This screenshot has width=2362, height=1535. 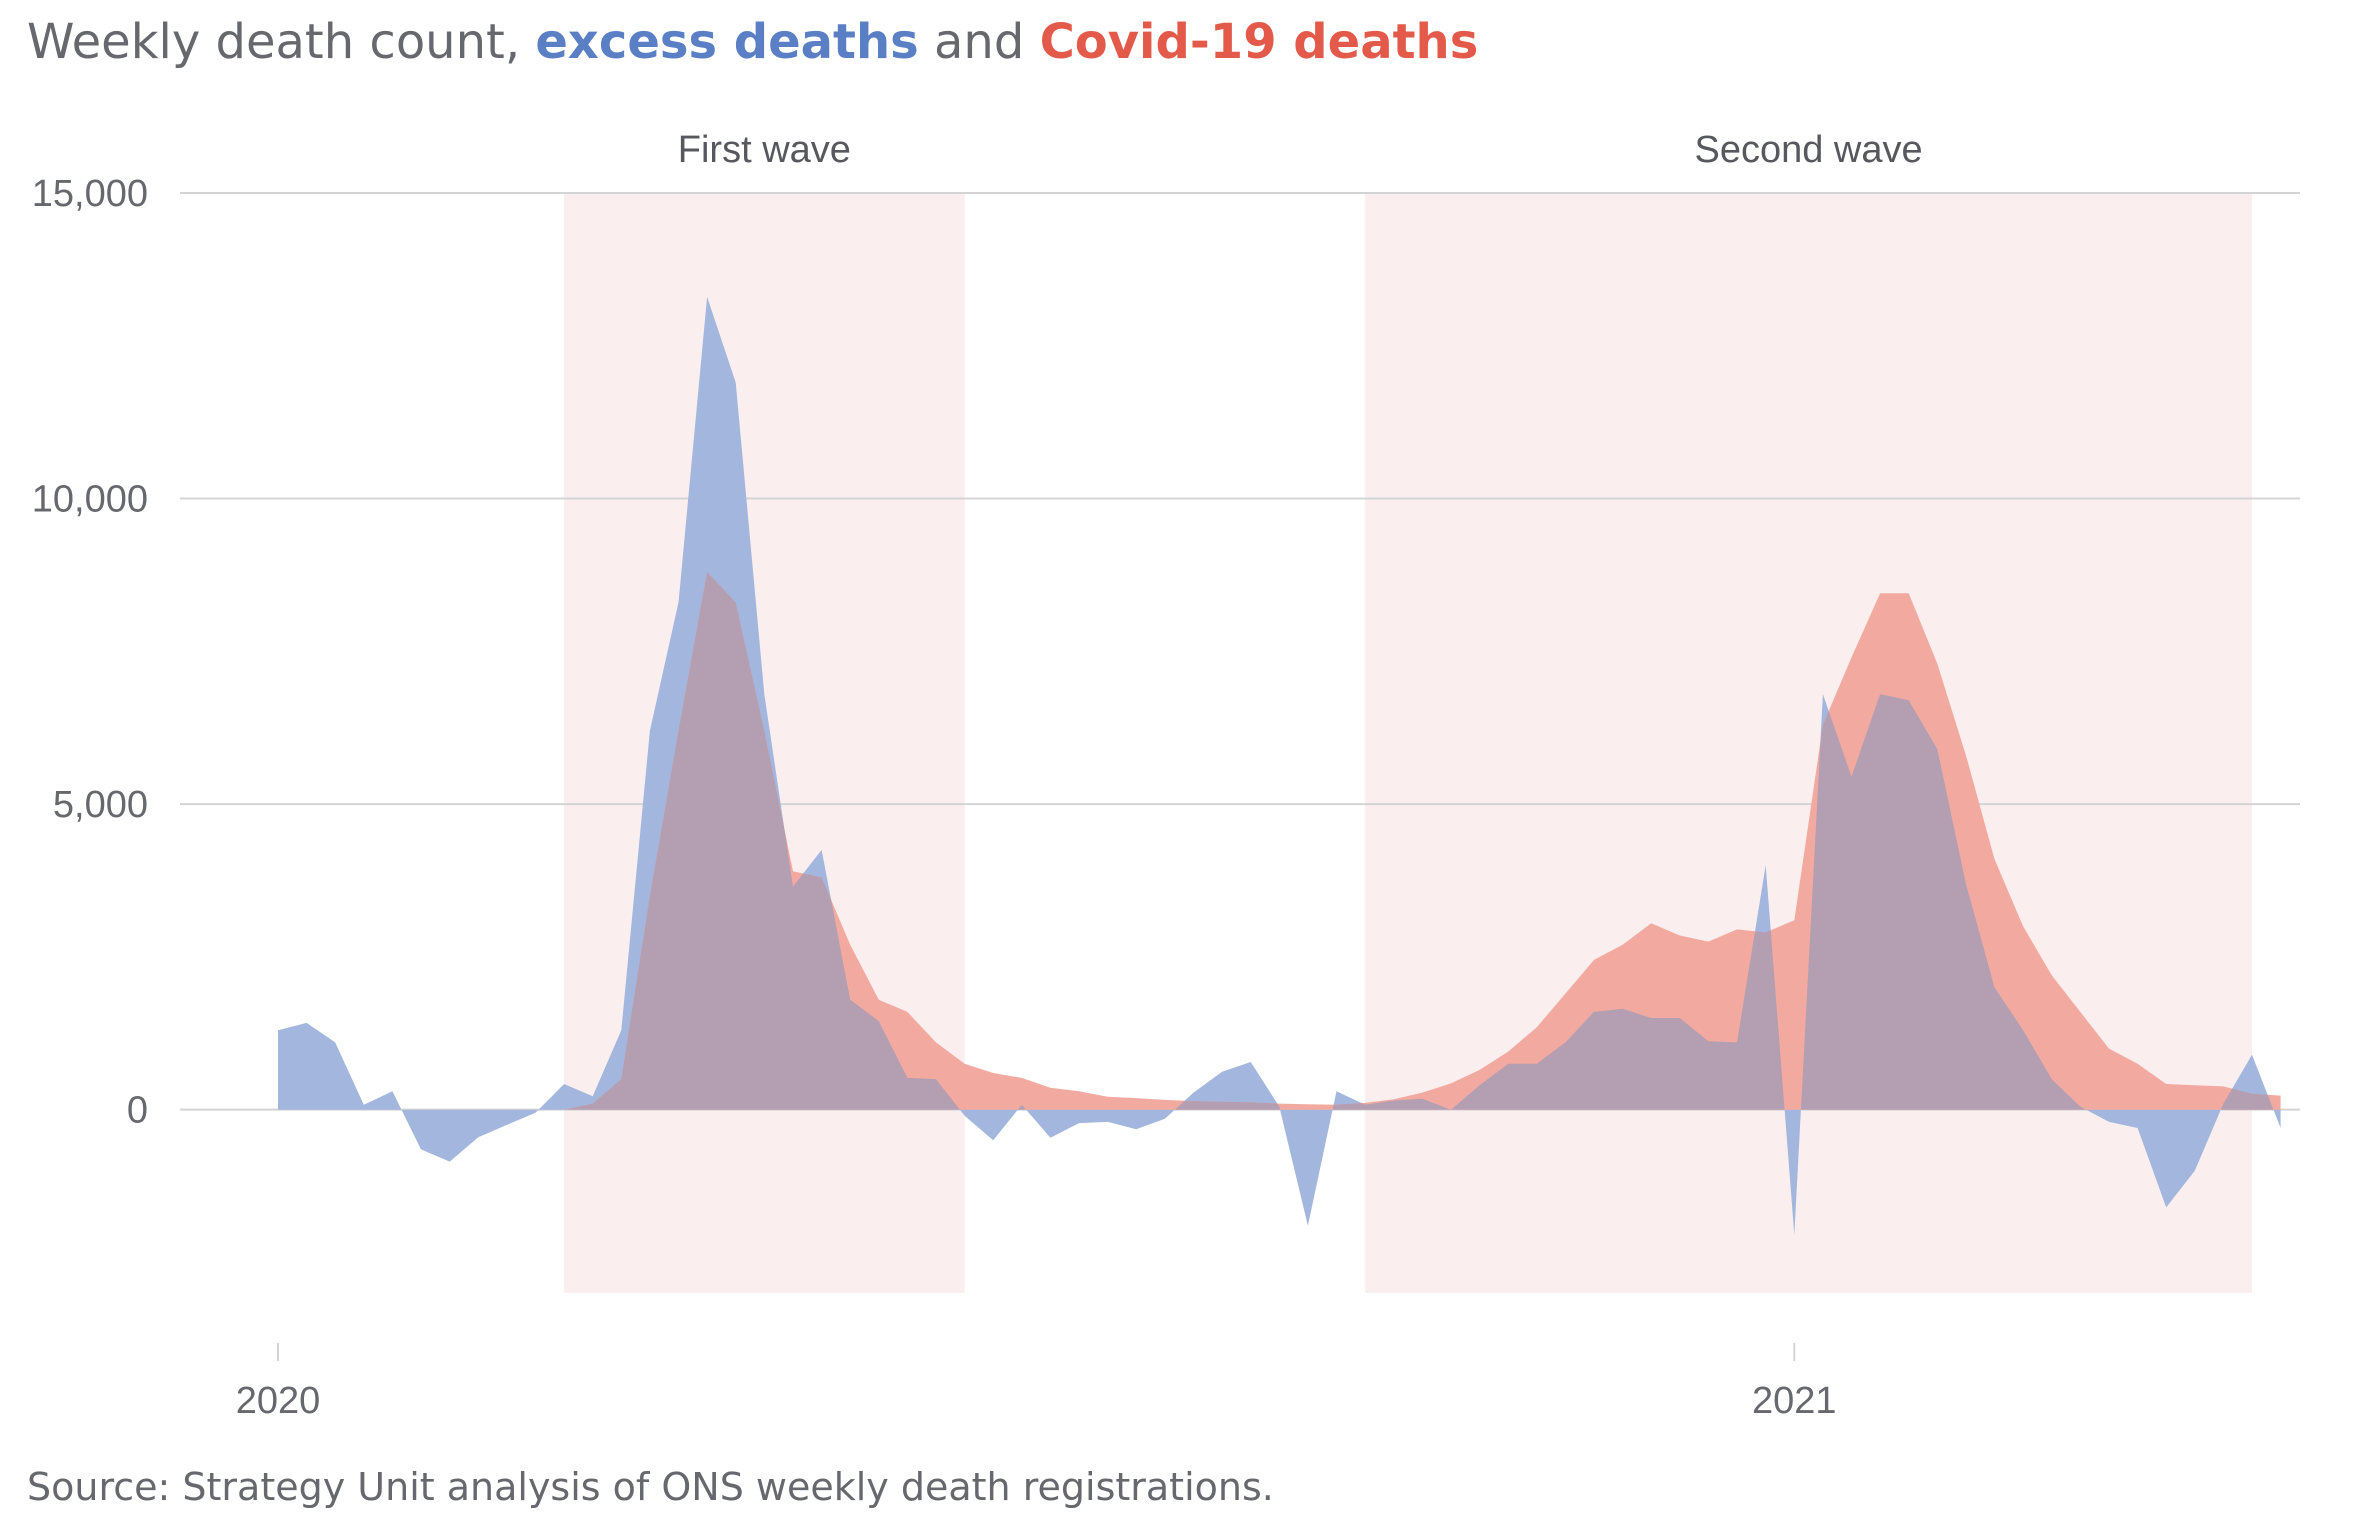 What do you see at coordinates (90, 194) in the screenshot?
I see `y-tick-label-3: 15,000` at bounding box center [90, 194].